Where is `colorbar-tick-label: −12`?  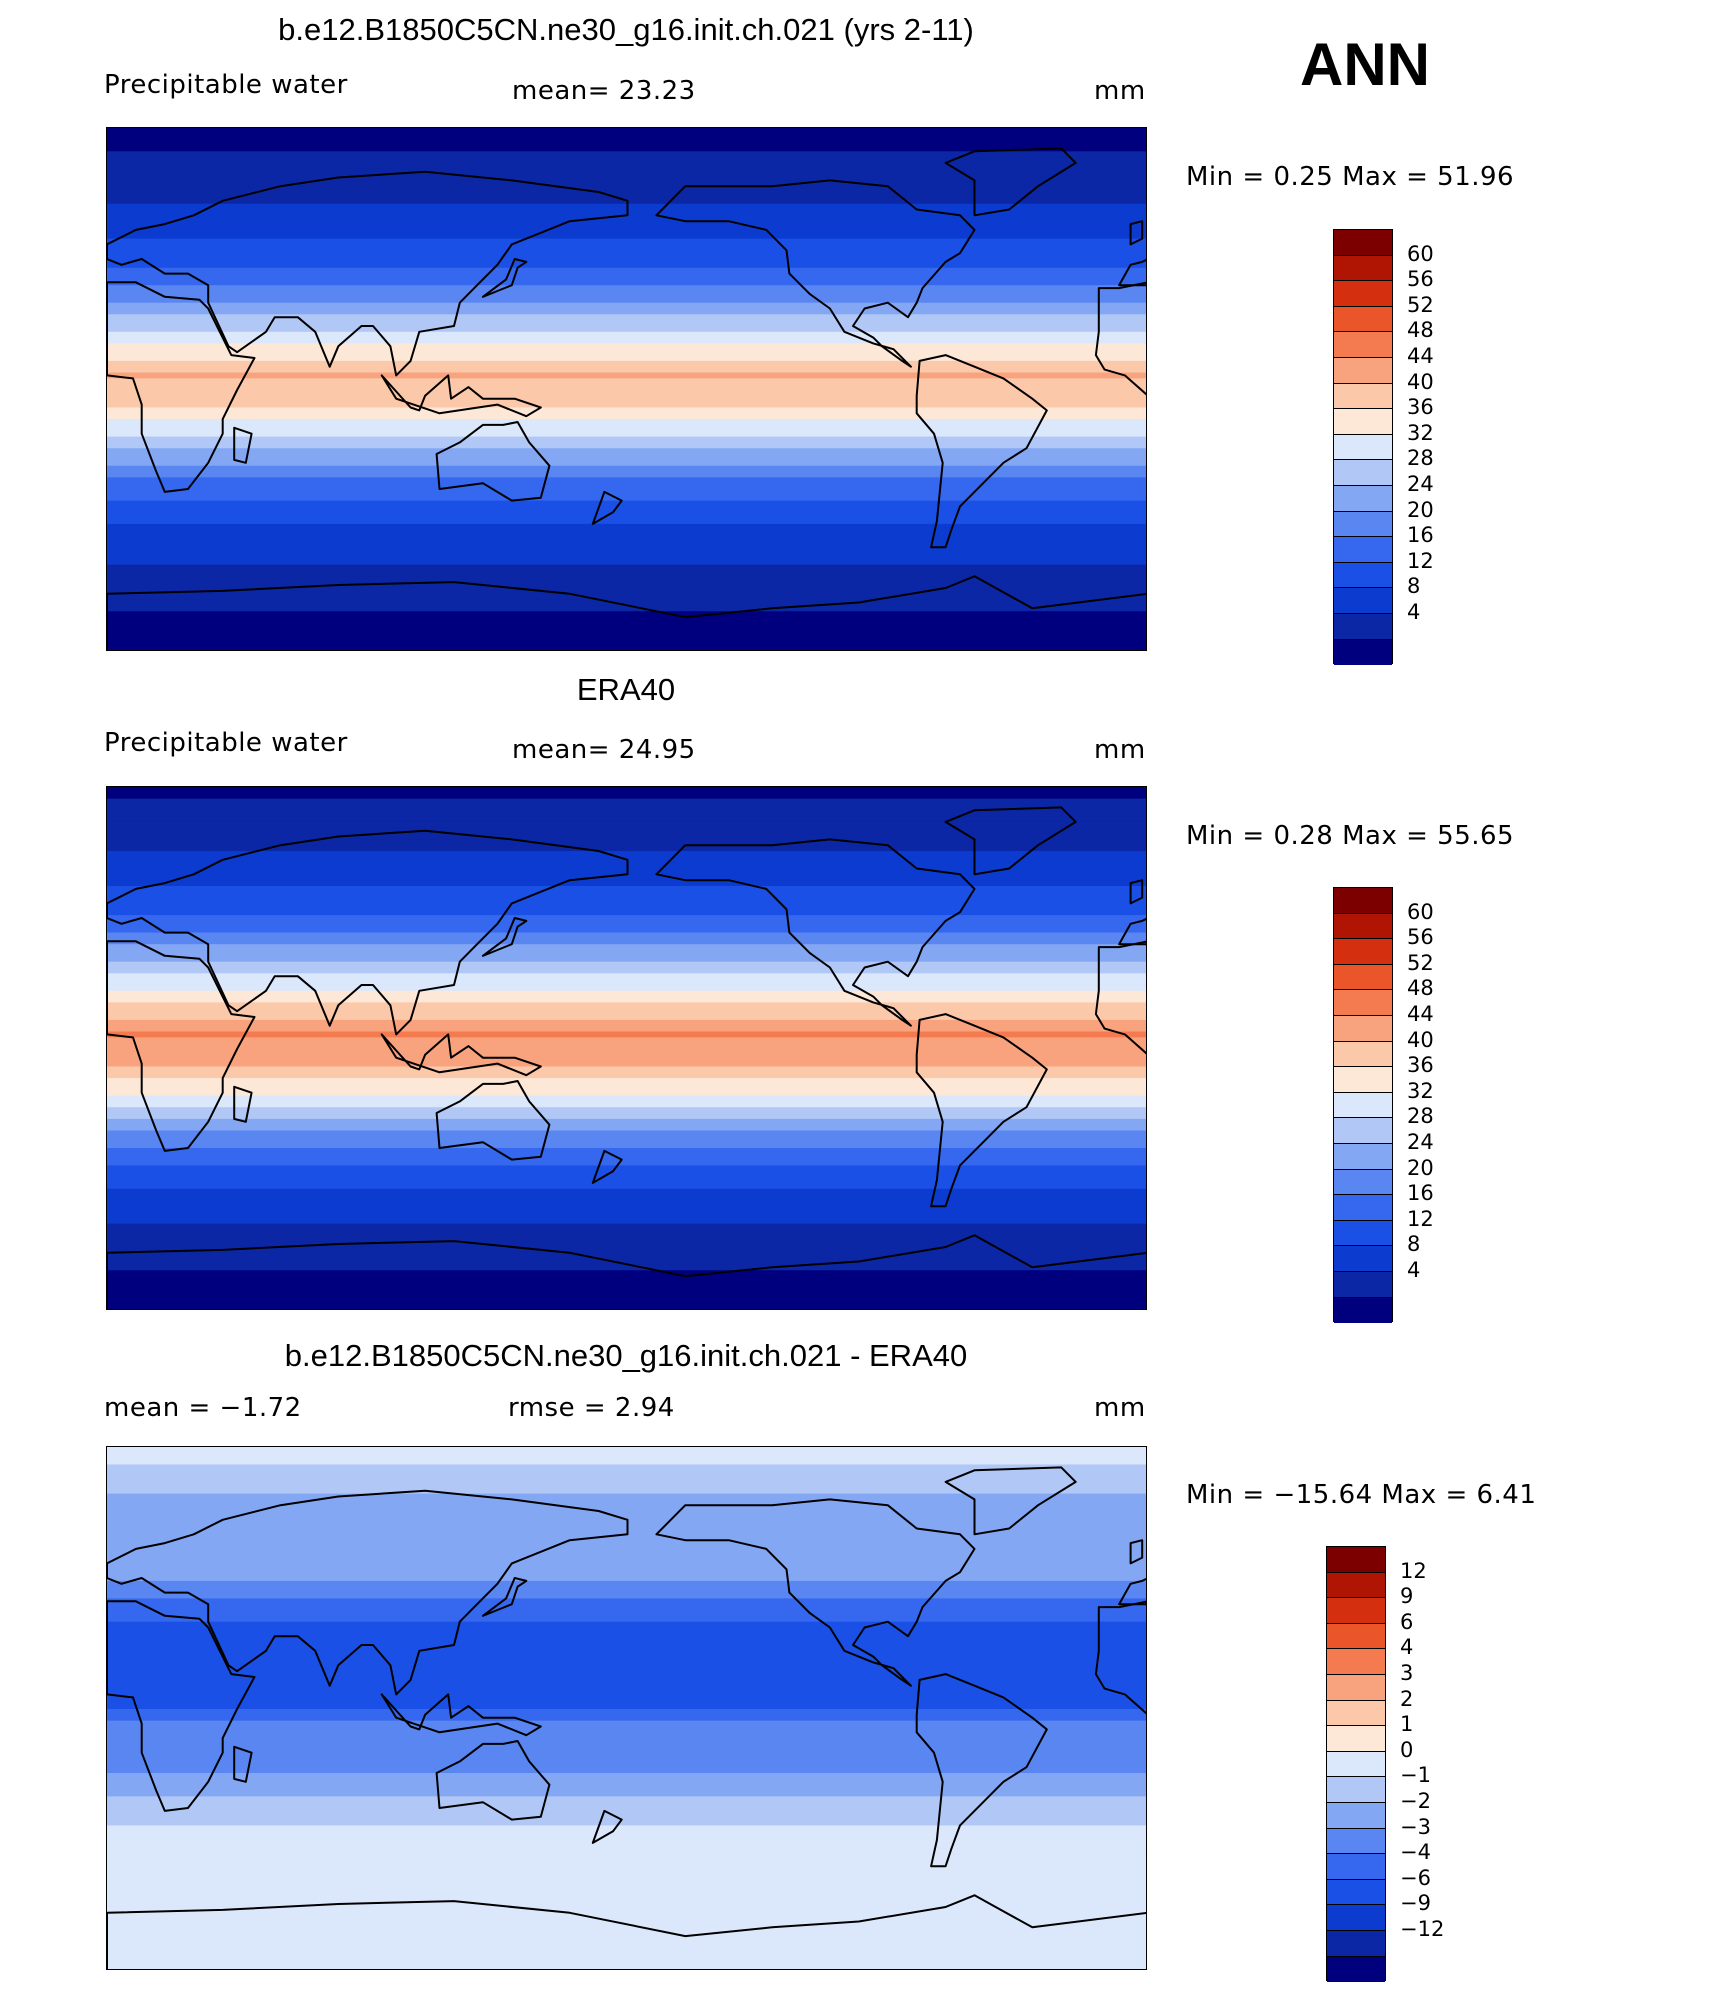
colorbar-tick-label: −12 is located at coordinates (1422, 1929).